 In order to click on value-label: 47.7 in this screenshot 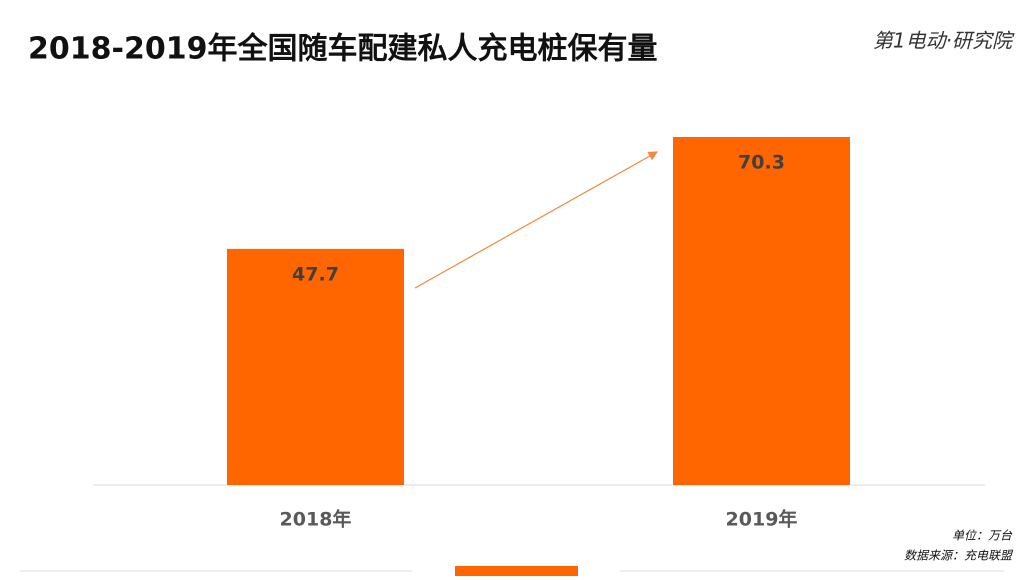, I will do `click(315, 274)`.